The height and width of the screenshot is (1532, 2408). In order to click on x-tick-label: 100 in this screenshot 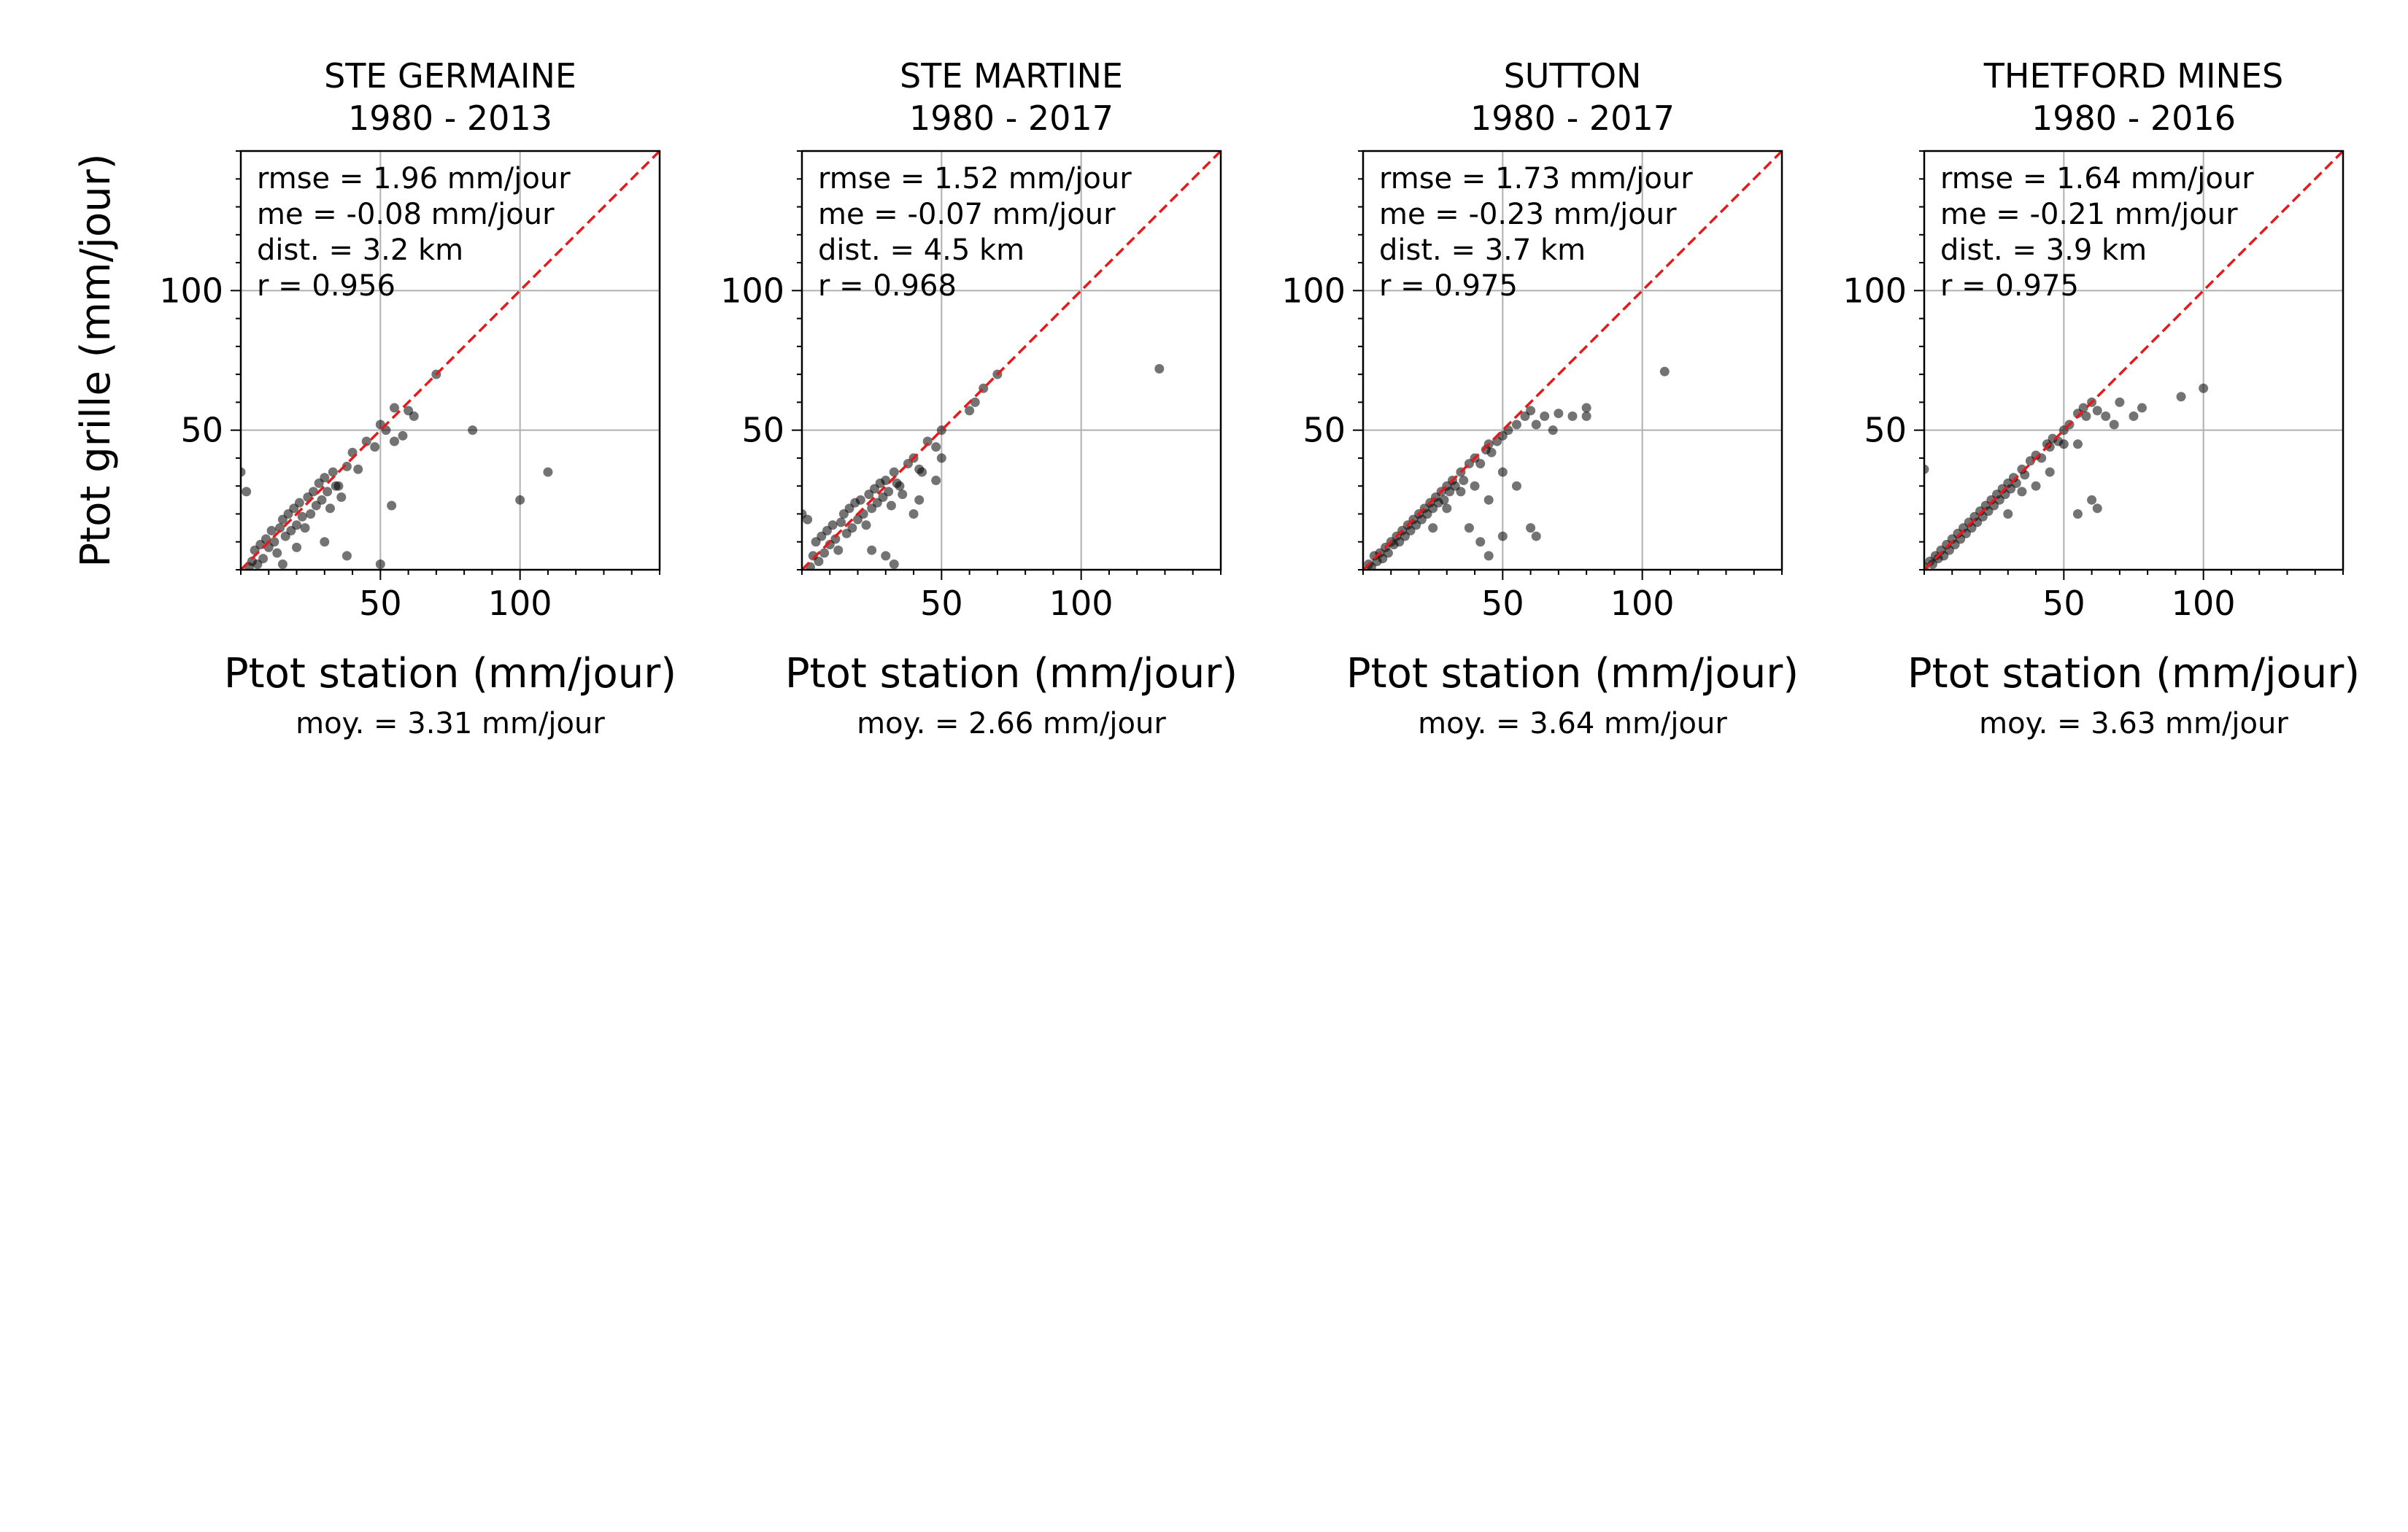, I will do `click(1081, 604)`.